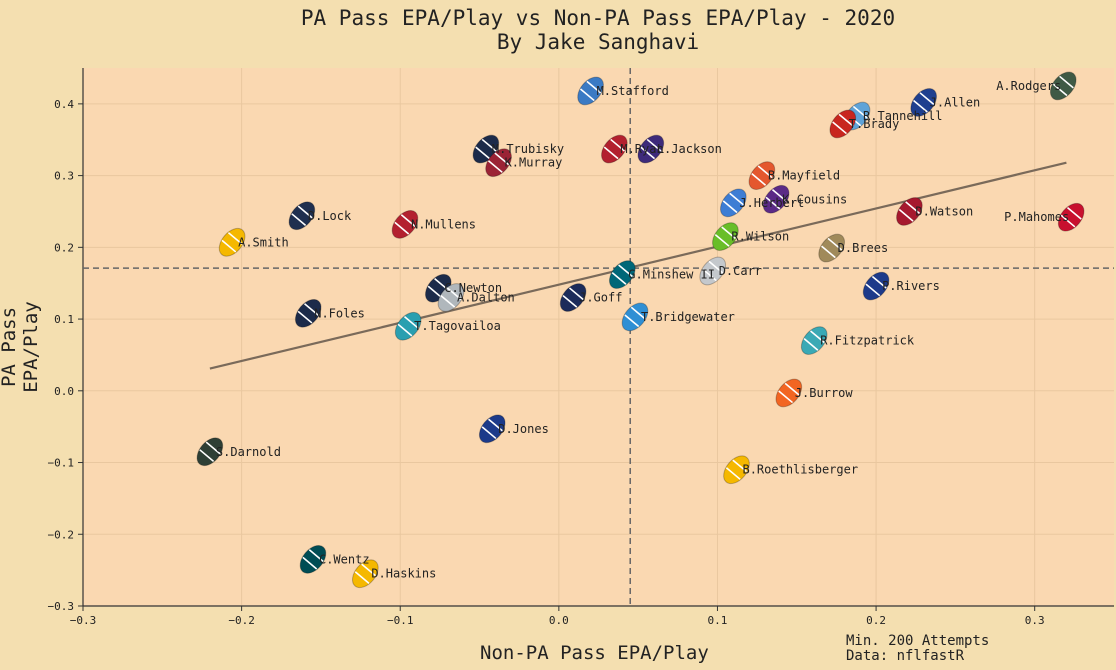 The image size is (1116, 670). I want to click on point-label: J.Herbert, so click(771, 203).